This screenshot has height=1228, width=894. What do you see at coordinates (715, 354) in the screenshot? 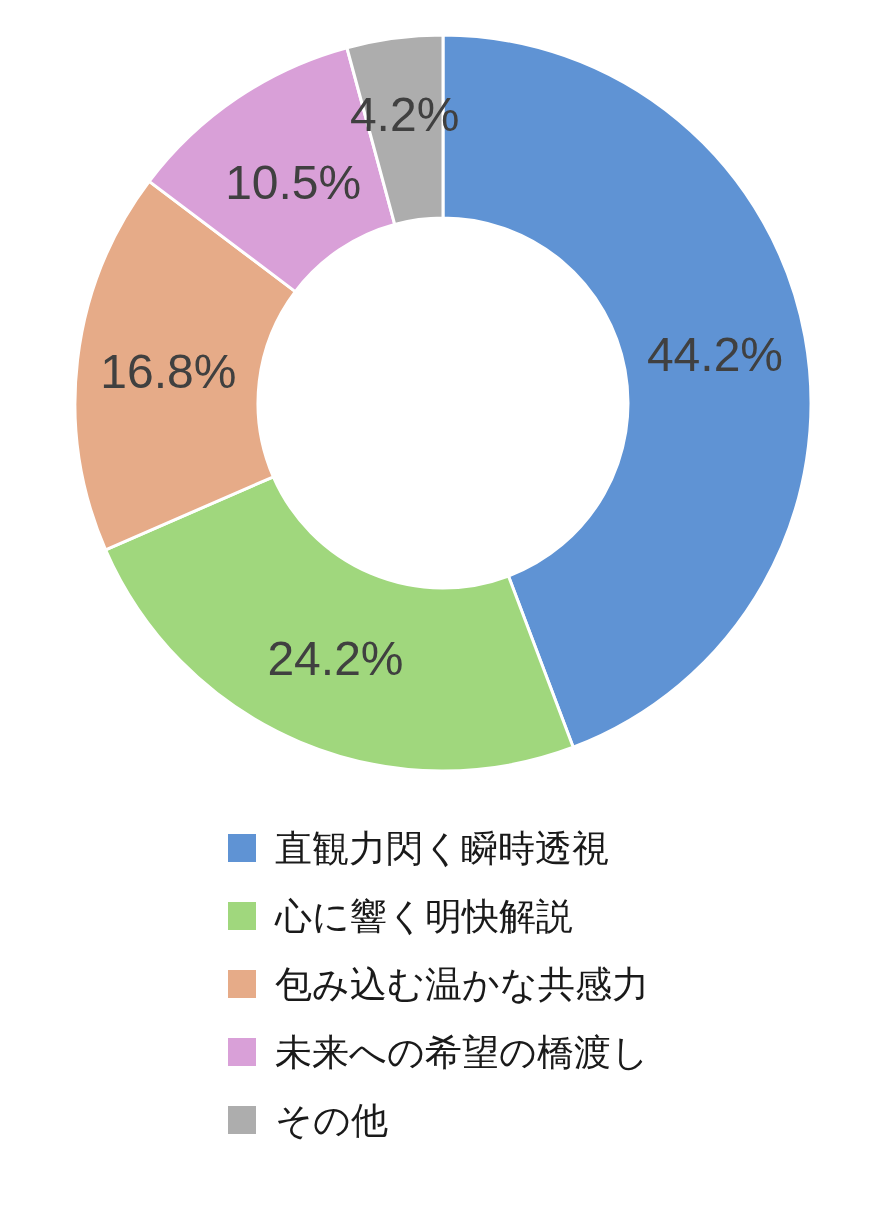
I see `data-label: 44.2%` at bounding box center [715, 354].